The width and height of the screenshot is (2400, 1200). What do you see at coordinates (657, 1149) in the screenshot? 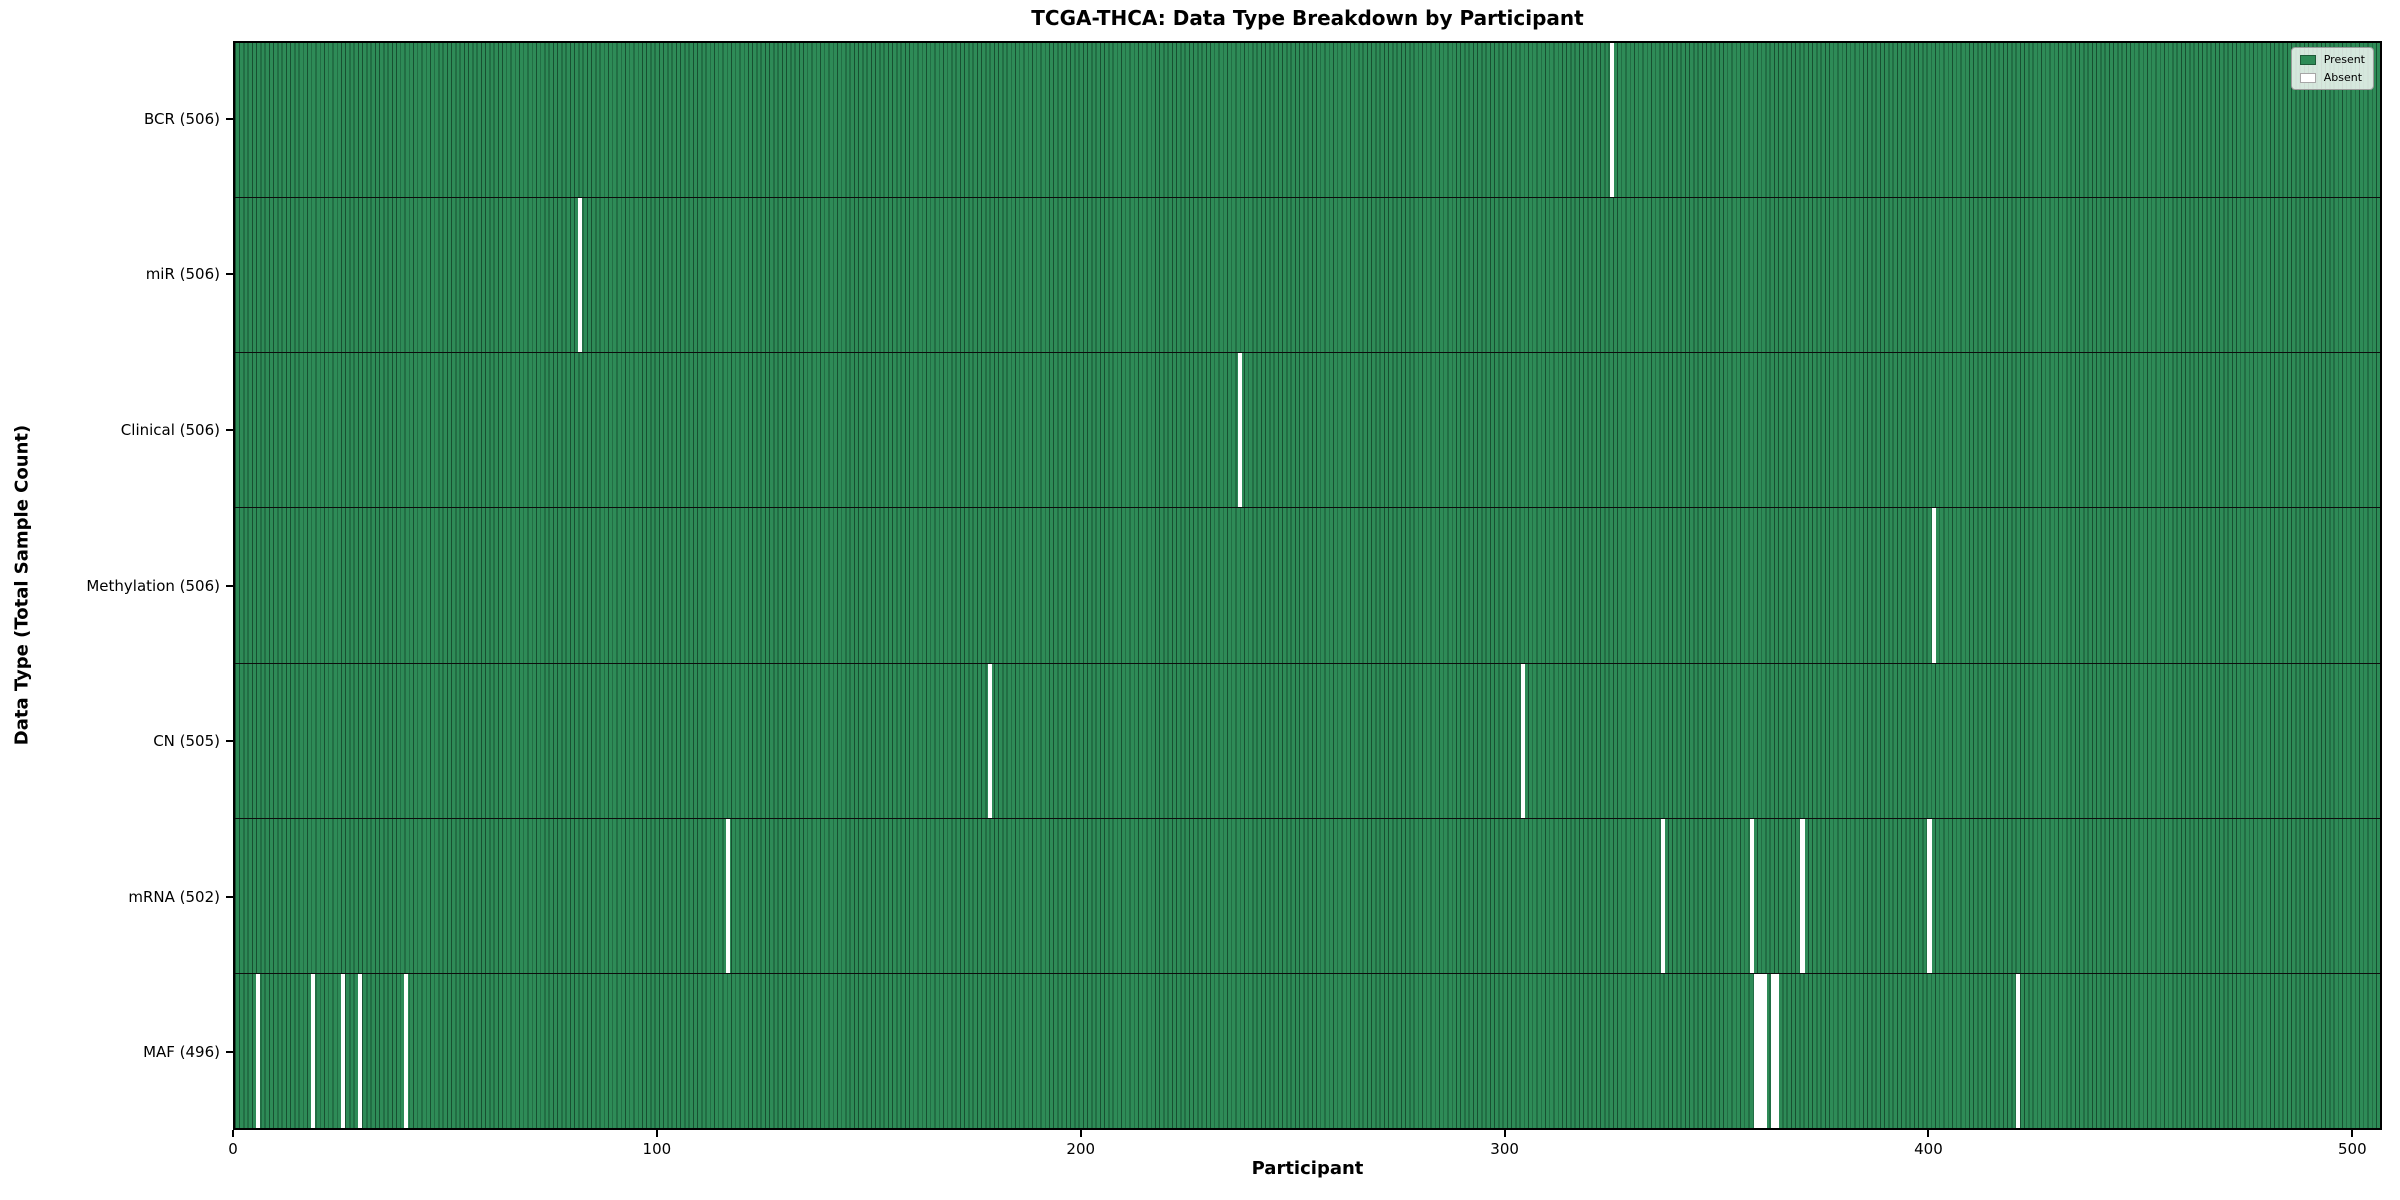
I see `x-tick-label: 100` at bounding box center [657, 1149].